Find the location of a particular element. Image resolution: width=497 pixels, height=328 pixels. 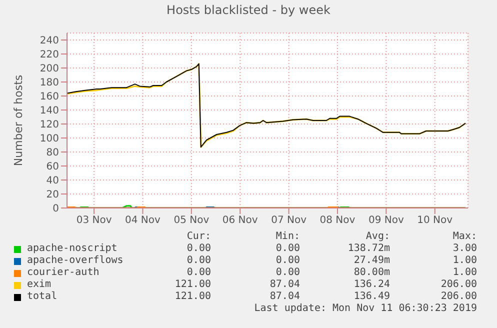

y-tick-label: 240 is located at coordinates (49, 41).